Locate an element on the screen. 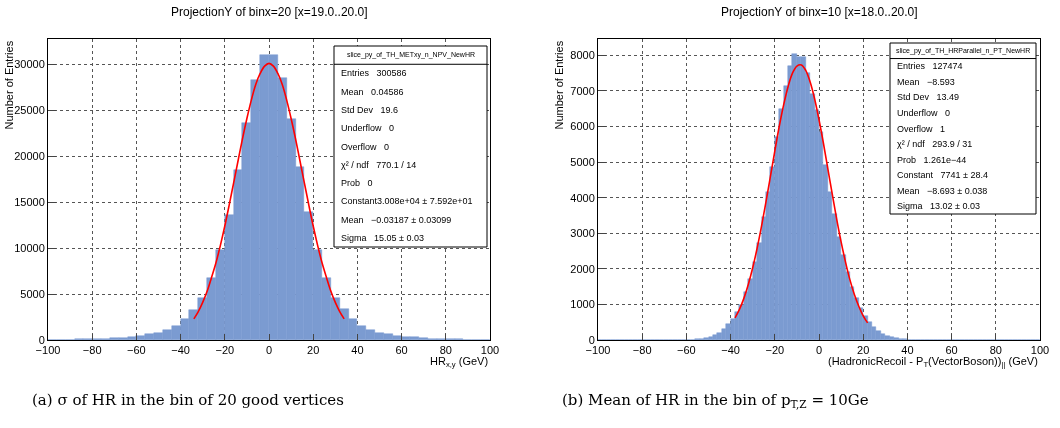  annotation: Overflow 0 is located at coordinates (365, 147).